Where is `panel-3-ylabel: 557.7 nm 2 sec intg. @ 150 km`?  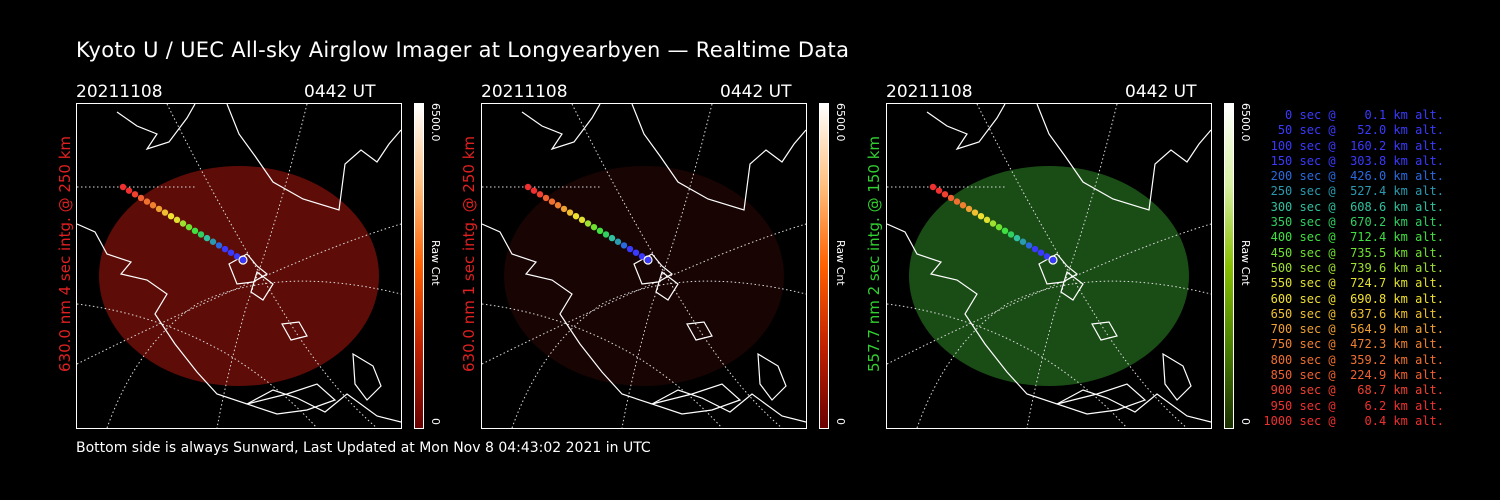 panel-3-ylabel: 557.7 nm 2 sec intg. @ 150 km is located at coordinates (874, 253).